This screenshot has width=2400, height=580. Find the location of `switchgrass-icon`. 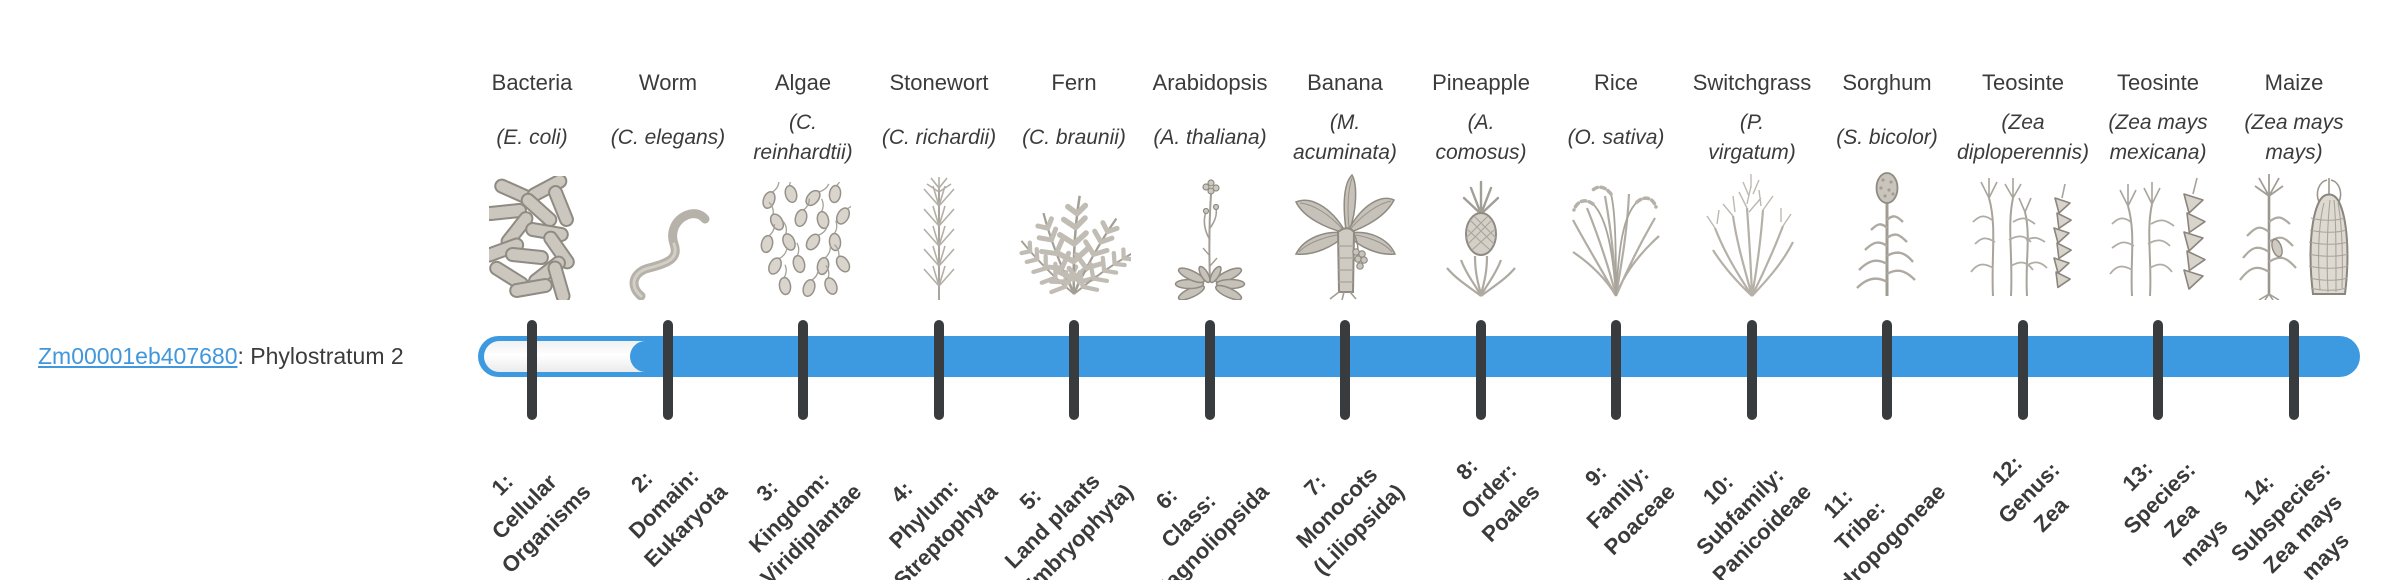

switchgrass-icon is located at coordinates (1750, 235).